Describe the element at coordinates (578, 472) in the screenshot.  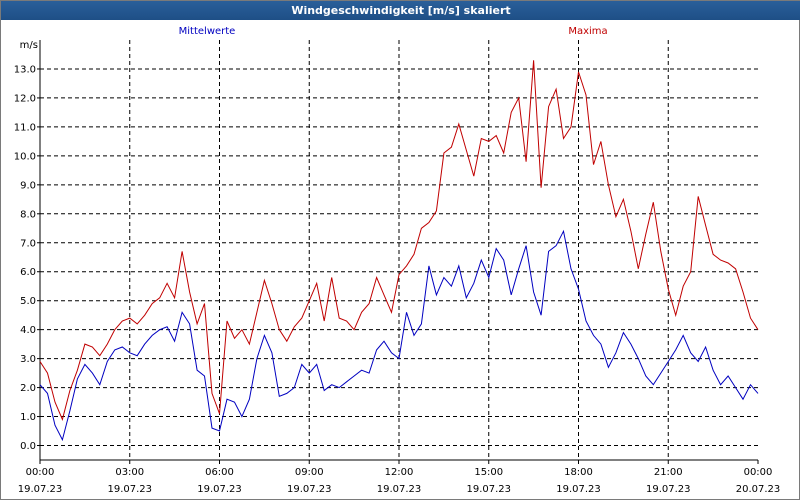
I see `x-tick-time: 18:00` at that location.